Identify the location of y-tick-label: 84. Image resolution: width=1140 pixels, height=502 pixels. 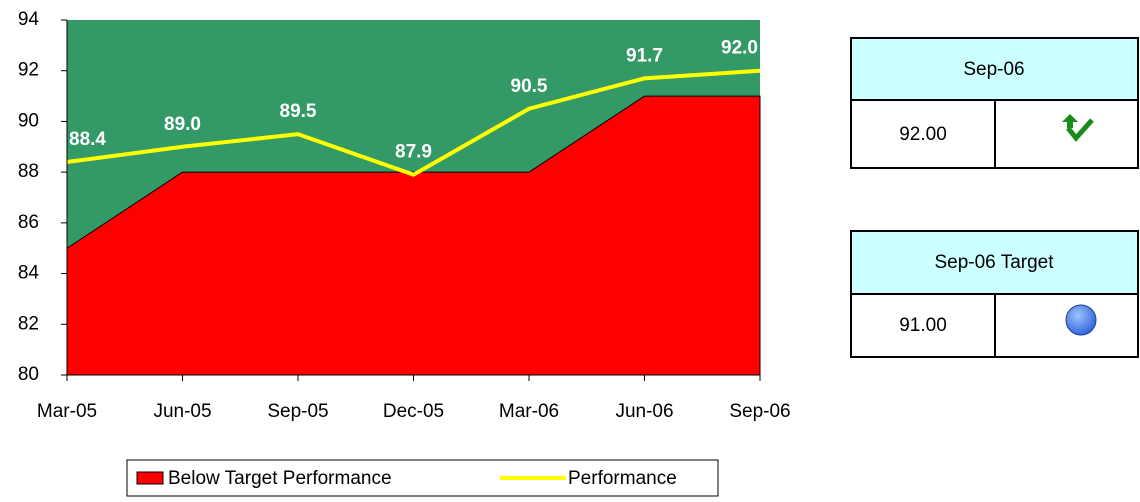
(29, 273).